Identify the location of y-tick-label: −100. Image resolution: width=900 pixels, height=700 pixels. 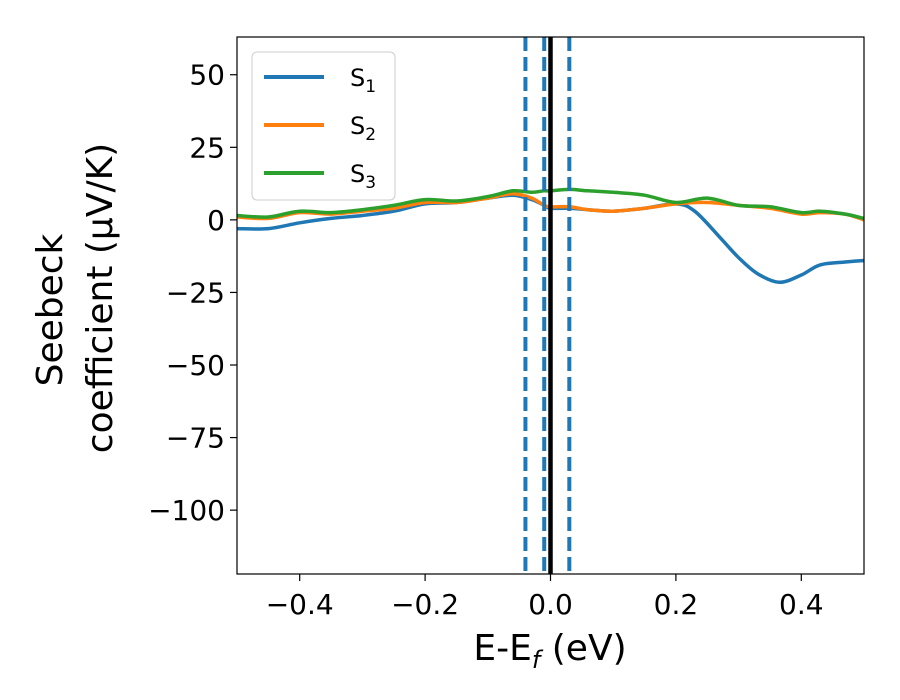
(186, 510).